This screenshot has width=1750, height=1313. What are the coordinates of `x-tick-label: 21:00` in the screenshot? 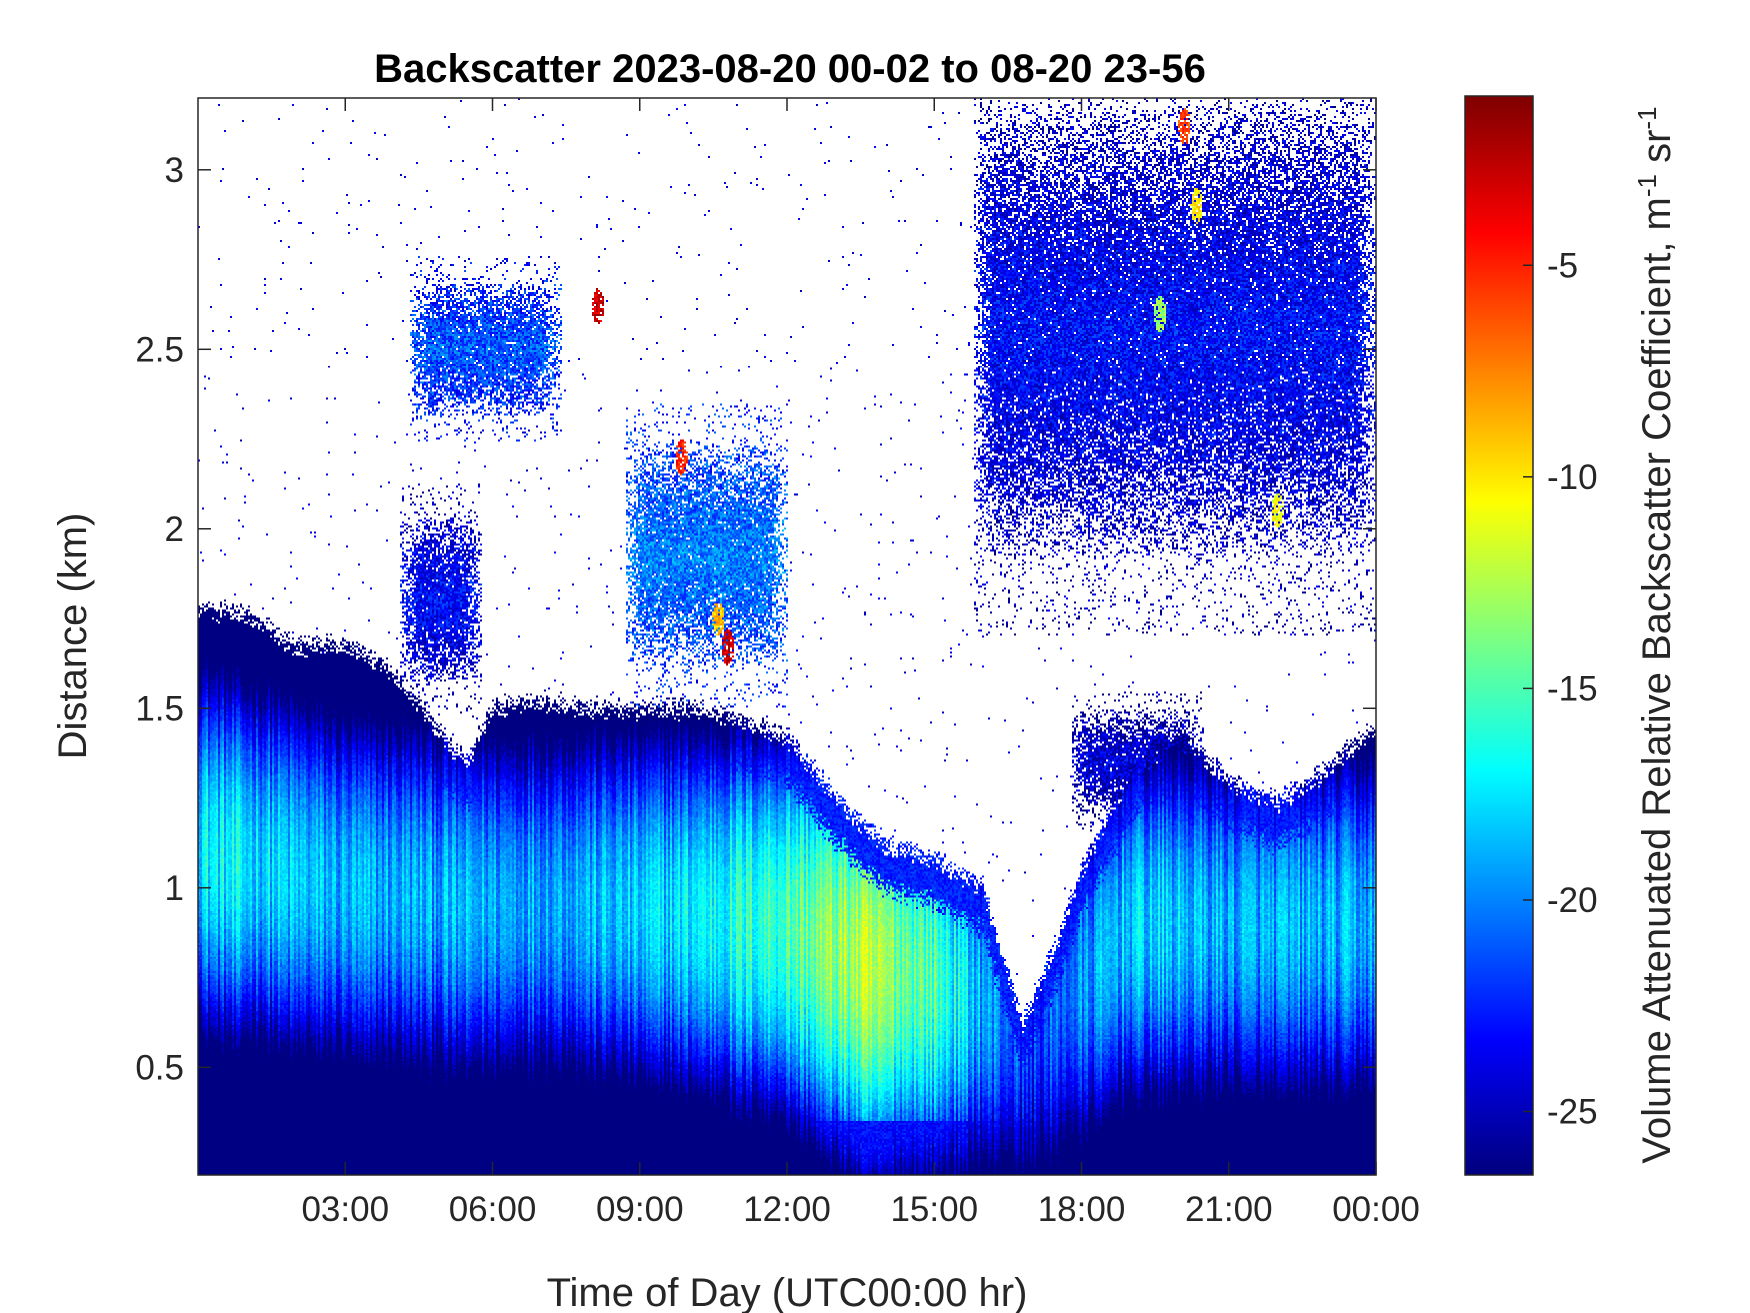 It's located at (1229, 1209).